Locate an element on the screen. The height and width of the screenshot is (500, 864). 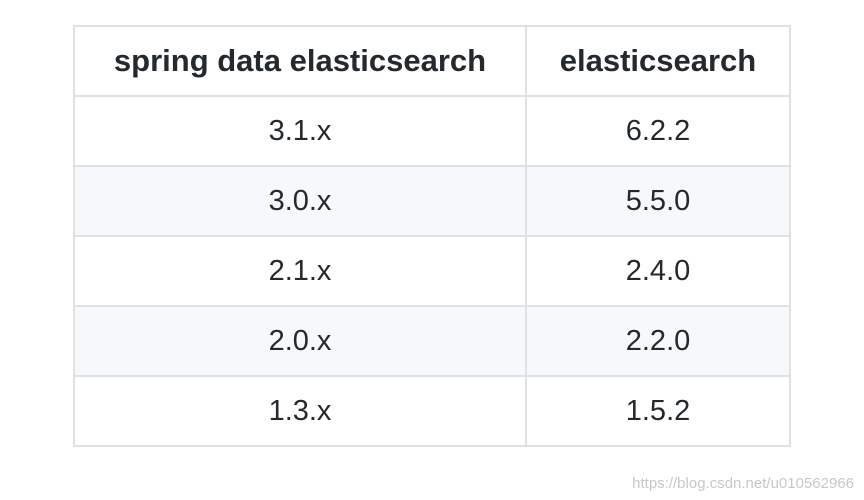
table-row: 3.0.x 5.5.0 is located at coordinates (432, 201).